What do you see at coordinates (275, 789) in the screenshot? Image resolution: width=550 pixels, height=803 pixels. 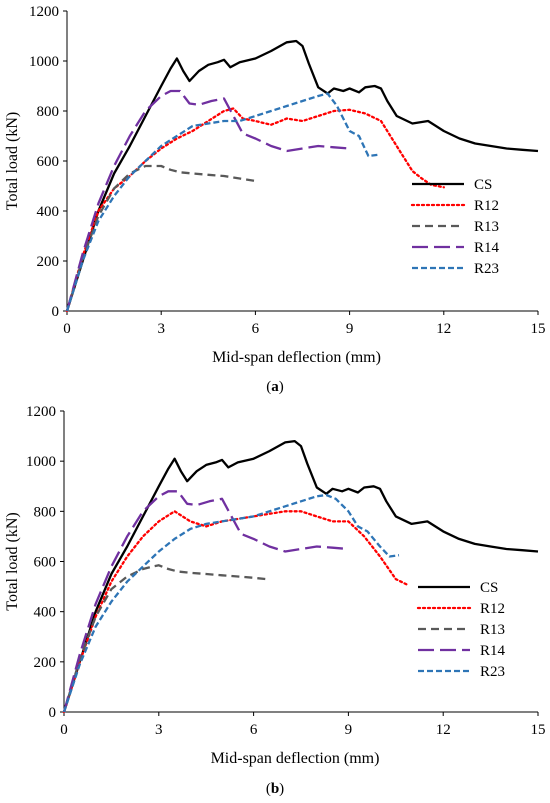 I see `panel-caption: (b)` at bounding box center [275, 789].